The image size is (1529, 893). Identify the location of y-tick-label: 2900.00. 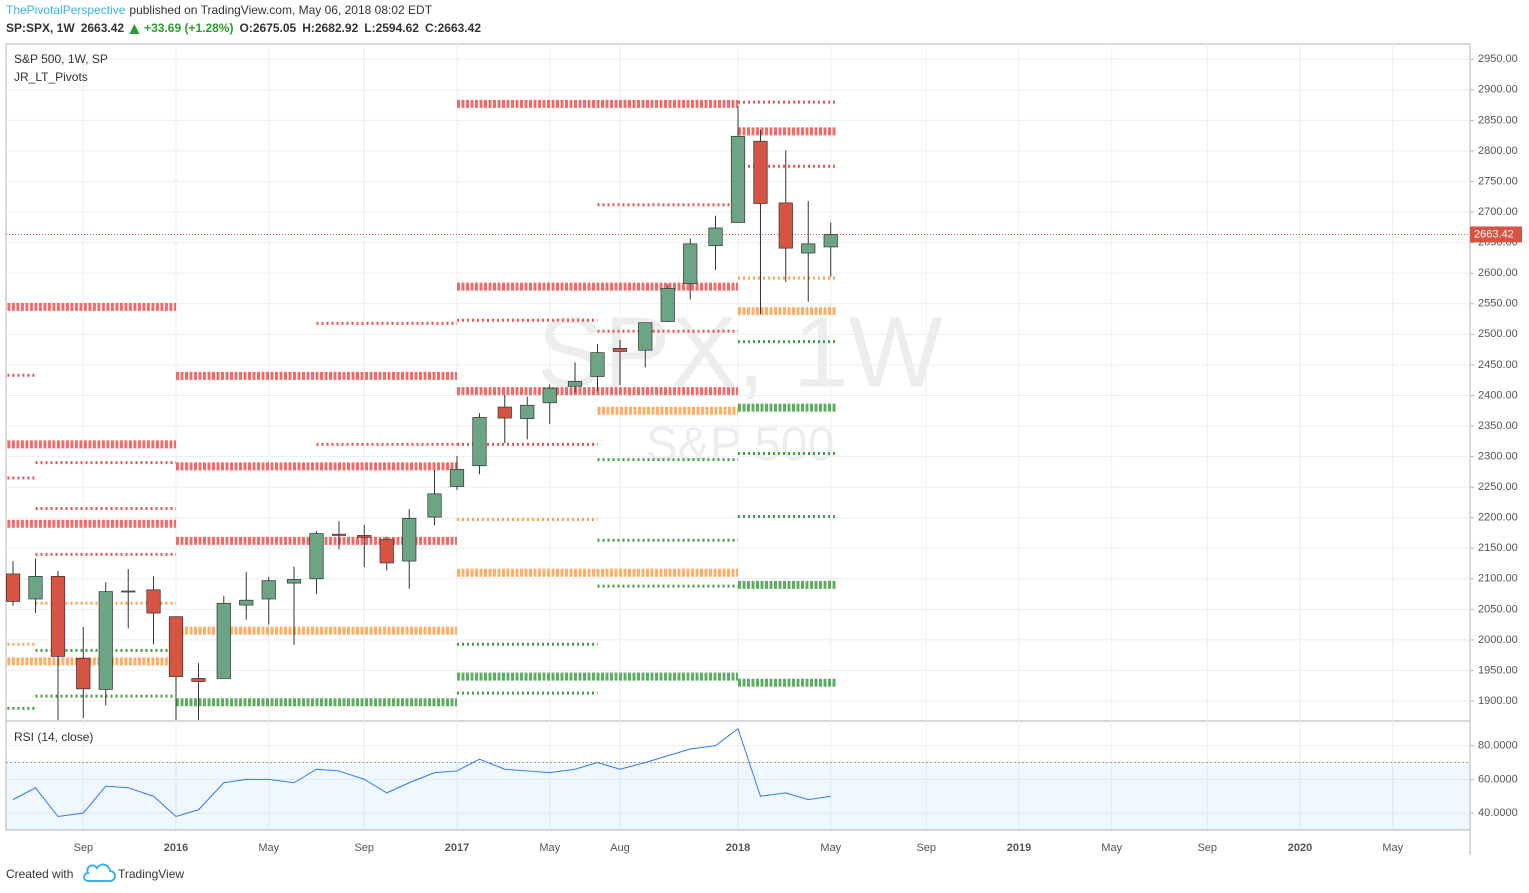
(1498, 90).